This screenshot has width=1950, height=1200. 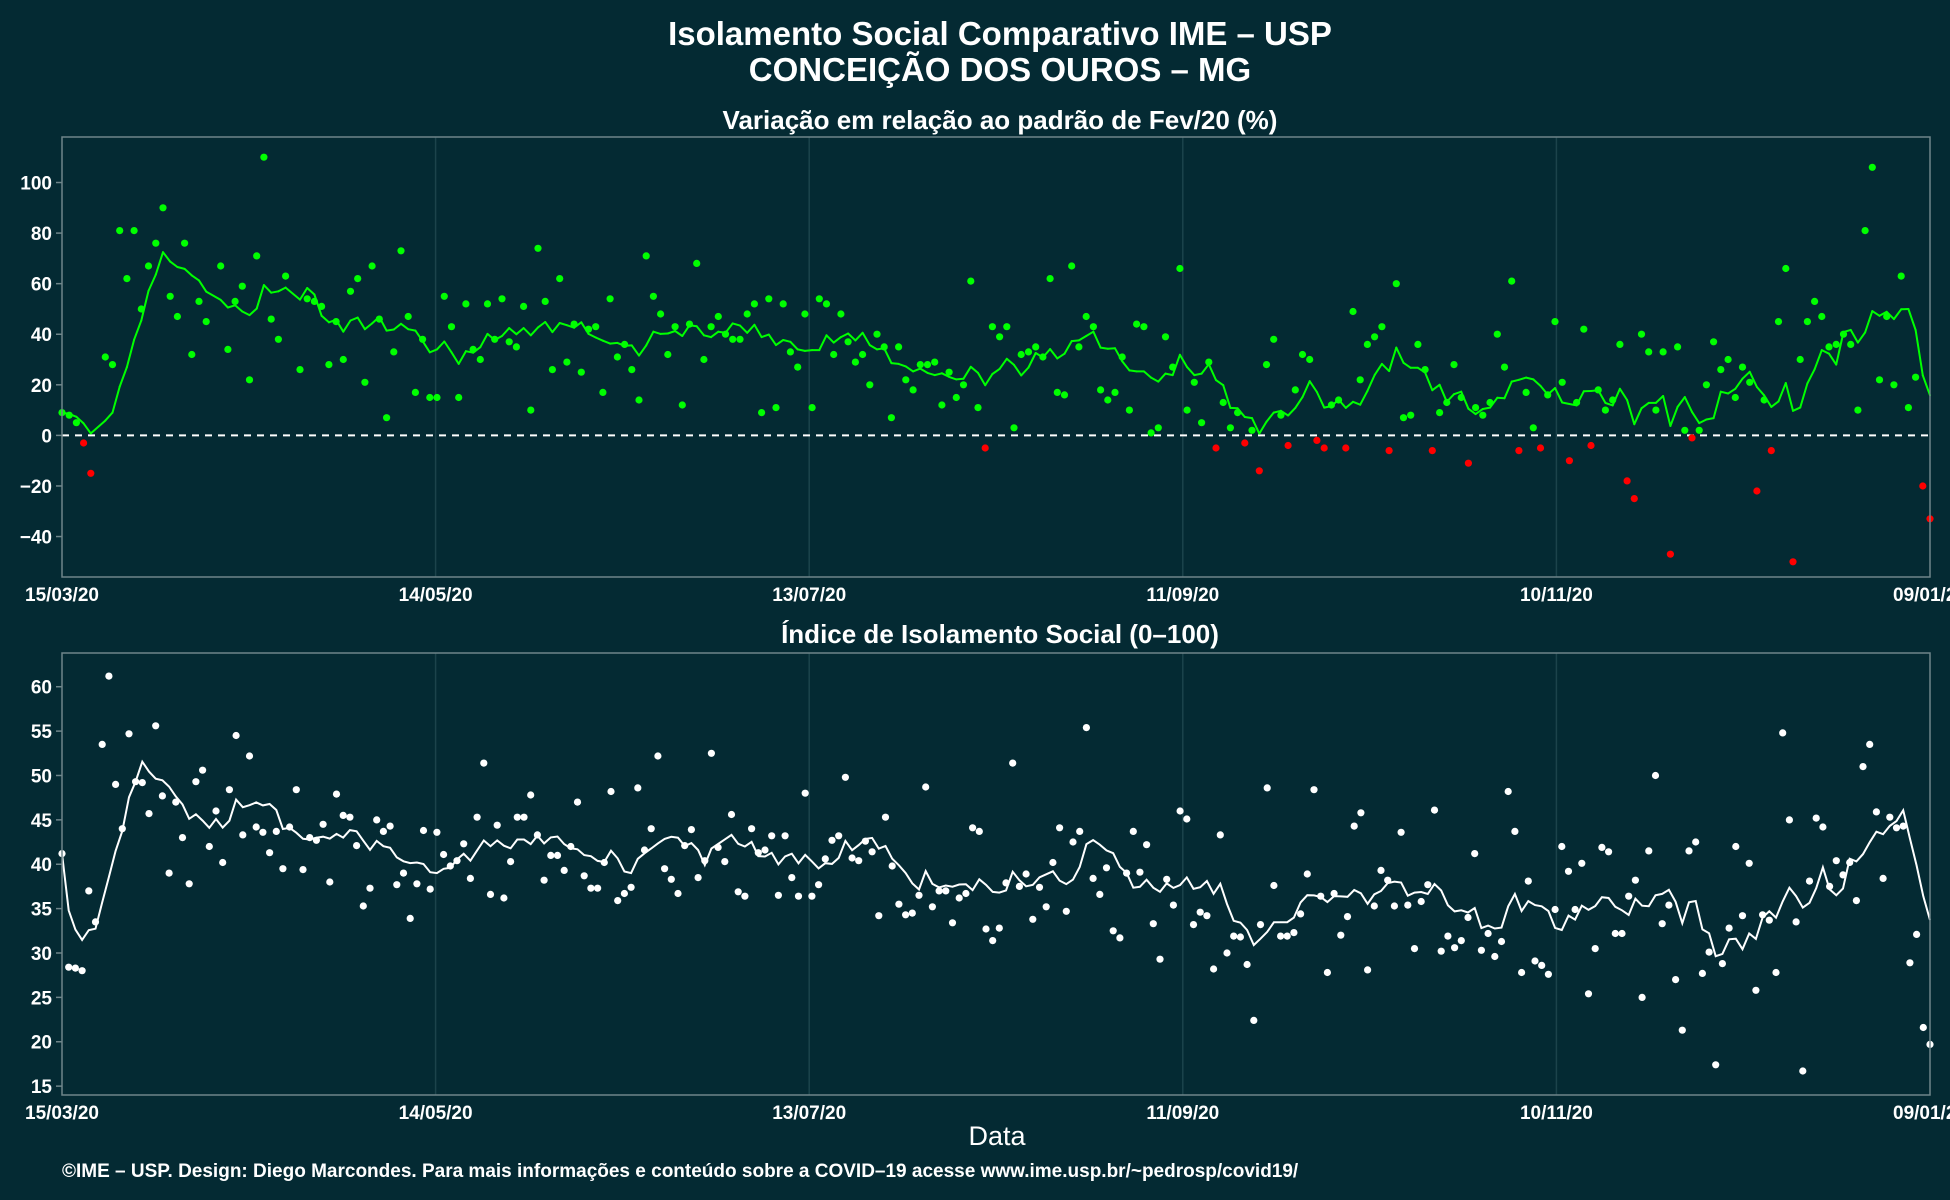 I want to click on y-tick-label: 80, so click(x=41, y=234).